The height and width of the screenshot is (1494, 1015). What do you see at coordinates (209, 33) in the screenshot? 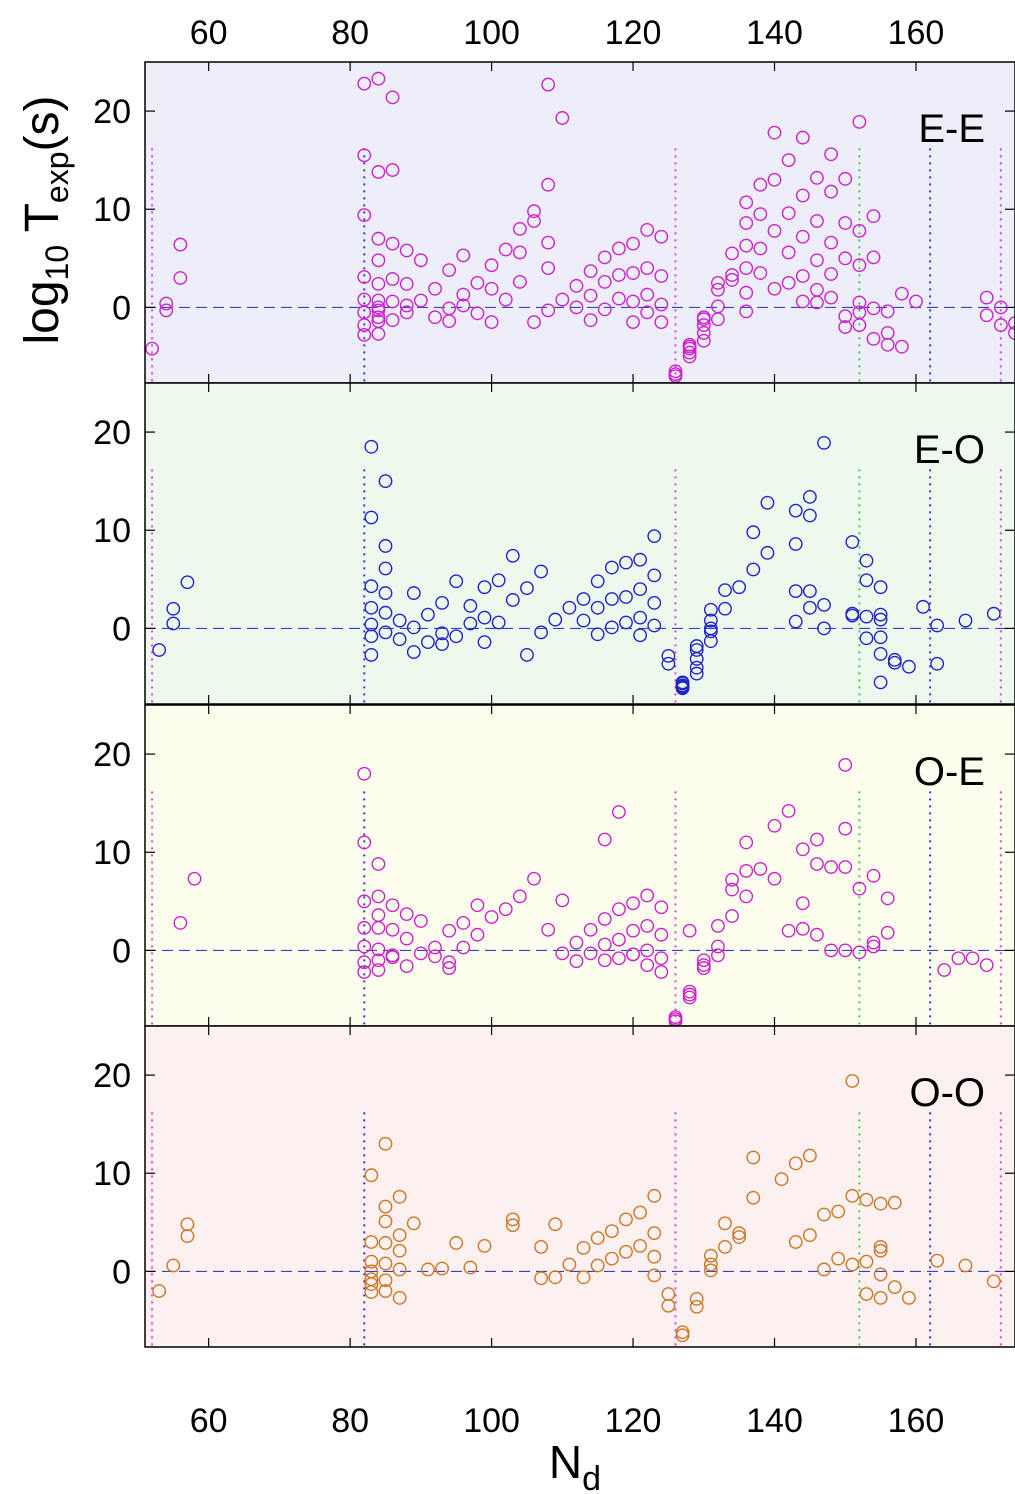
I see `x-tick-label-top: 60` at bounding box center [209, 33].